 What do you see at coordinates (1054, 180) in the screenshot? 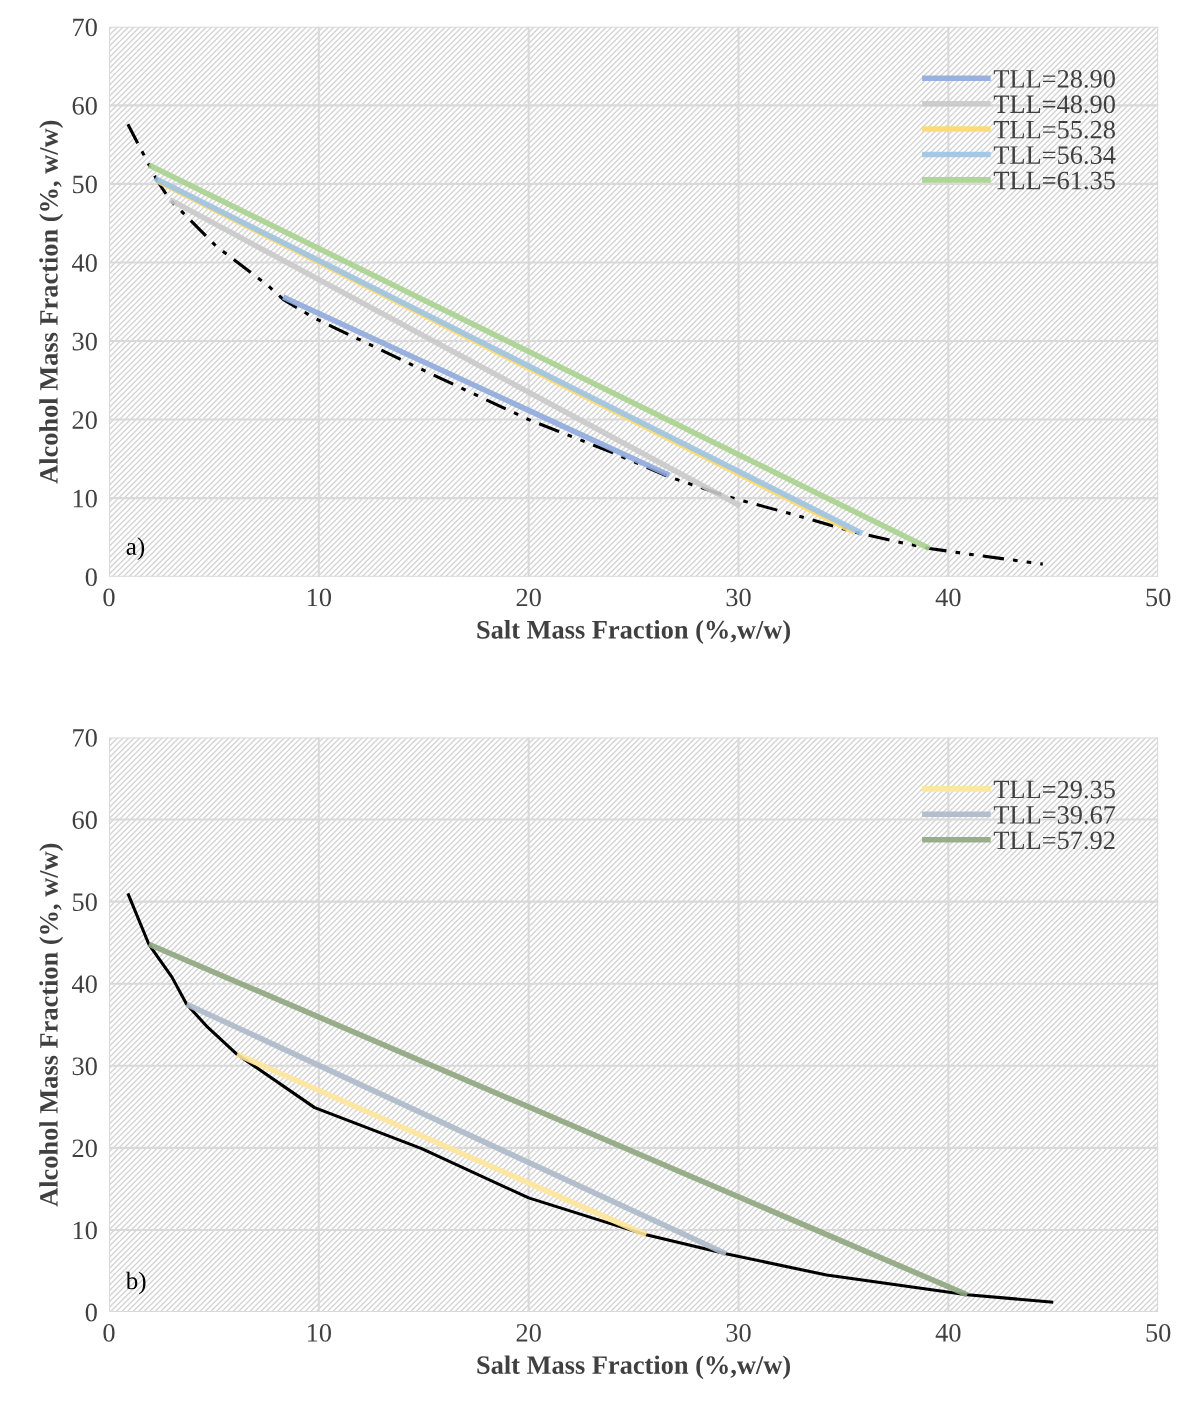
I see `legend-label: TLL=61.35` at bounding box center [1054, 180].